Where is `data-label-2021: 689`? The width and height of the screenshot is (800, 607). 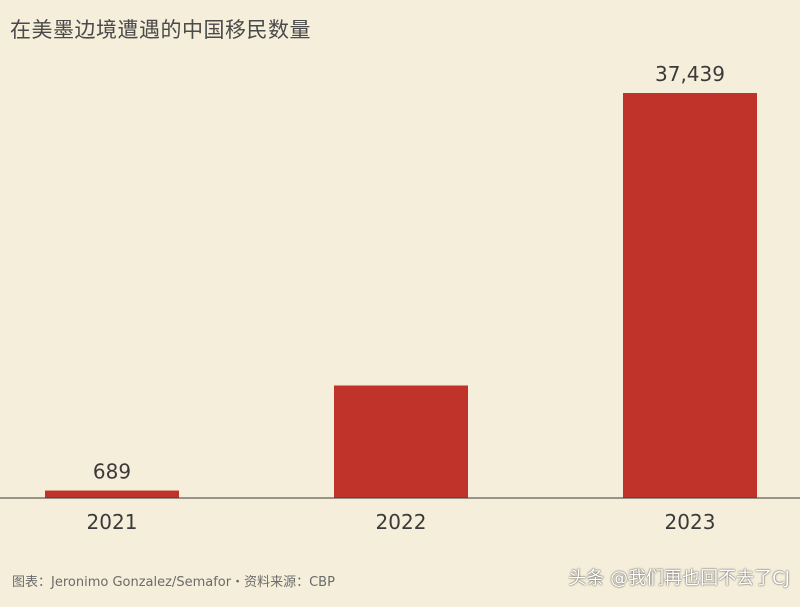
data-label-2021: 689 is located at coordinates (112, 472).